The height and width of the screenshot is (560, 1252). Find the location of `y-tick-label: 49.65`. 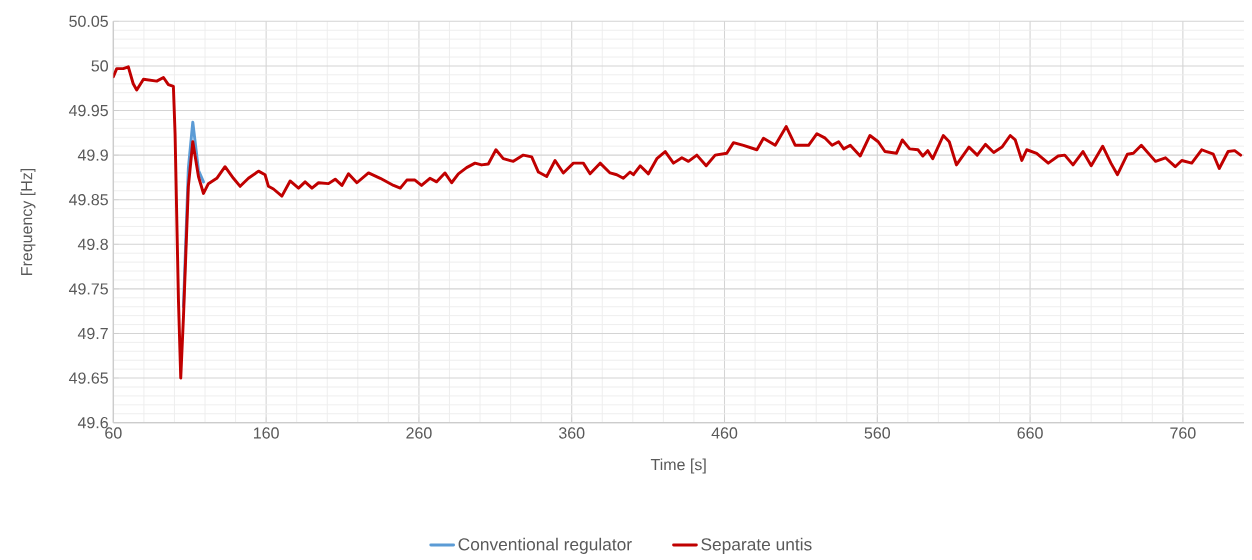

y-tick-label: 49.65 is located at coordinates (88, 378).